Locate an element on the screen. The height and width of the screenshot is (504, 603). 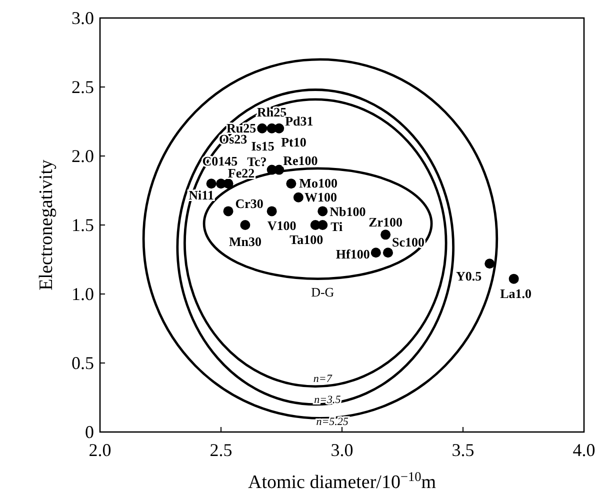
annotation: Cr30 is located at coordinates (249, 204).